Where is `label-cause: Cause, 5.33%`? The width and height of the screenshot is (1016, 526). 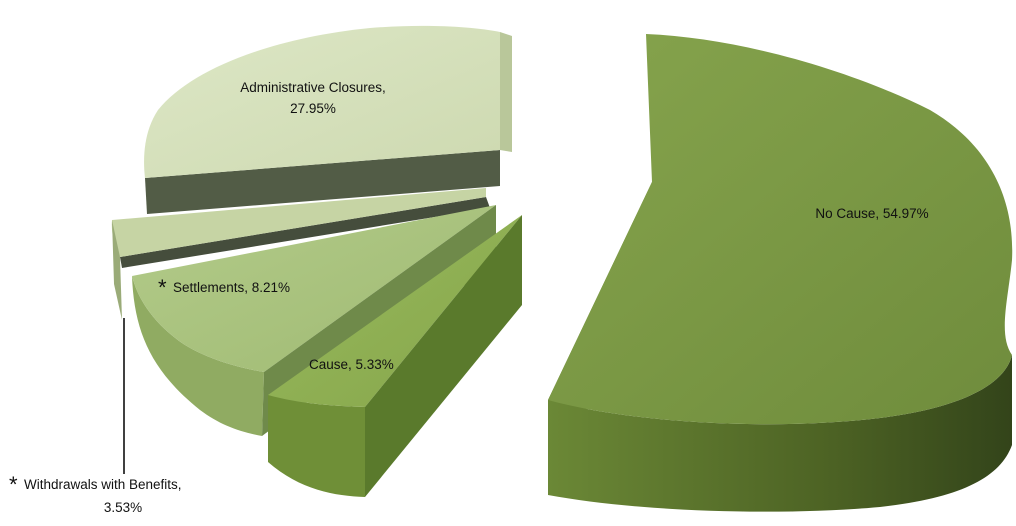
label-cause: Cause, 5.33% is located at coordinates (351, 364).